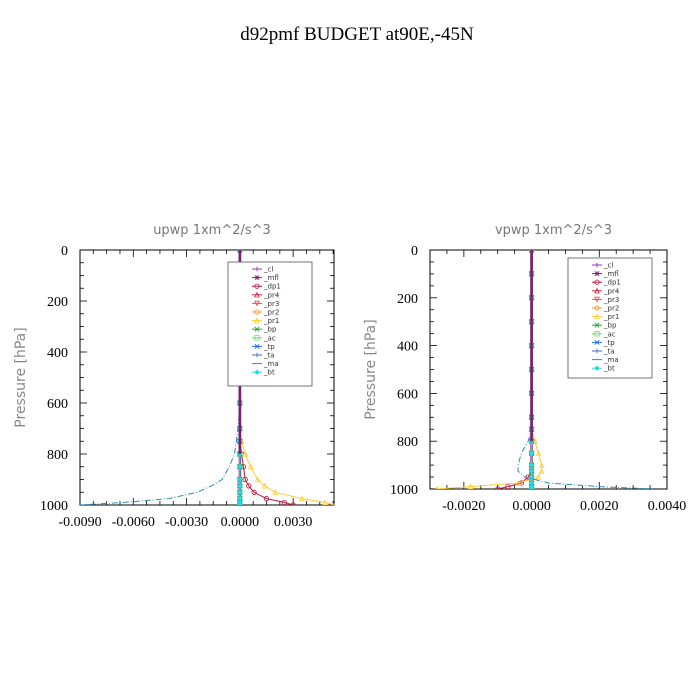 This screenshot has height=700, width=700. Describe the element at coordinates (489, 369) in the screenshot. I see `series-line-pr1` at that location.